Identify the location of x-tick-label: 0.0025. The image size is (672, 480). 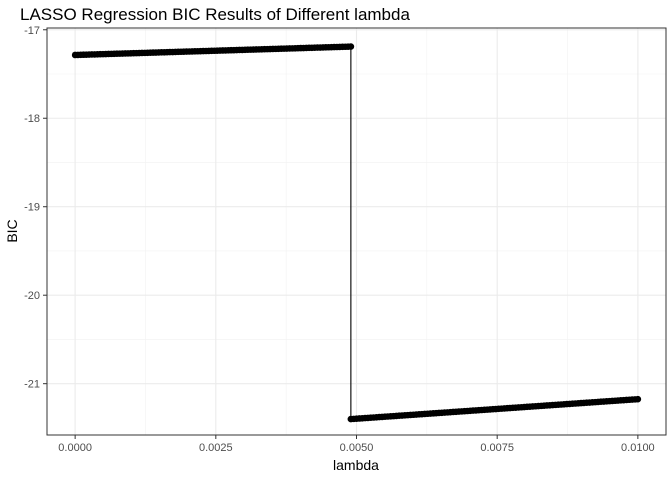
(216, 448).